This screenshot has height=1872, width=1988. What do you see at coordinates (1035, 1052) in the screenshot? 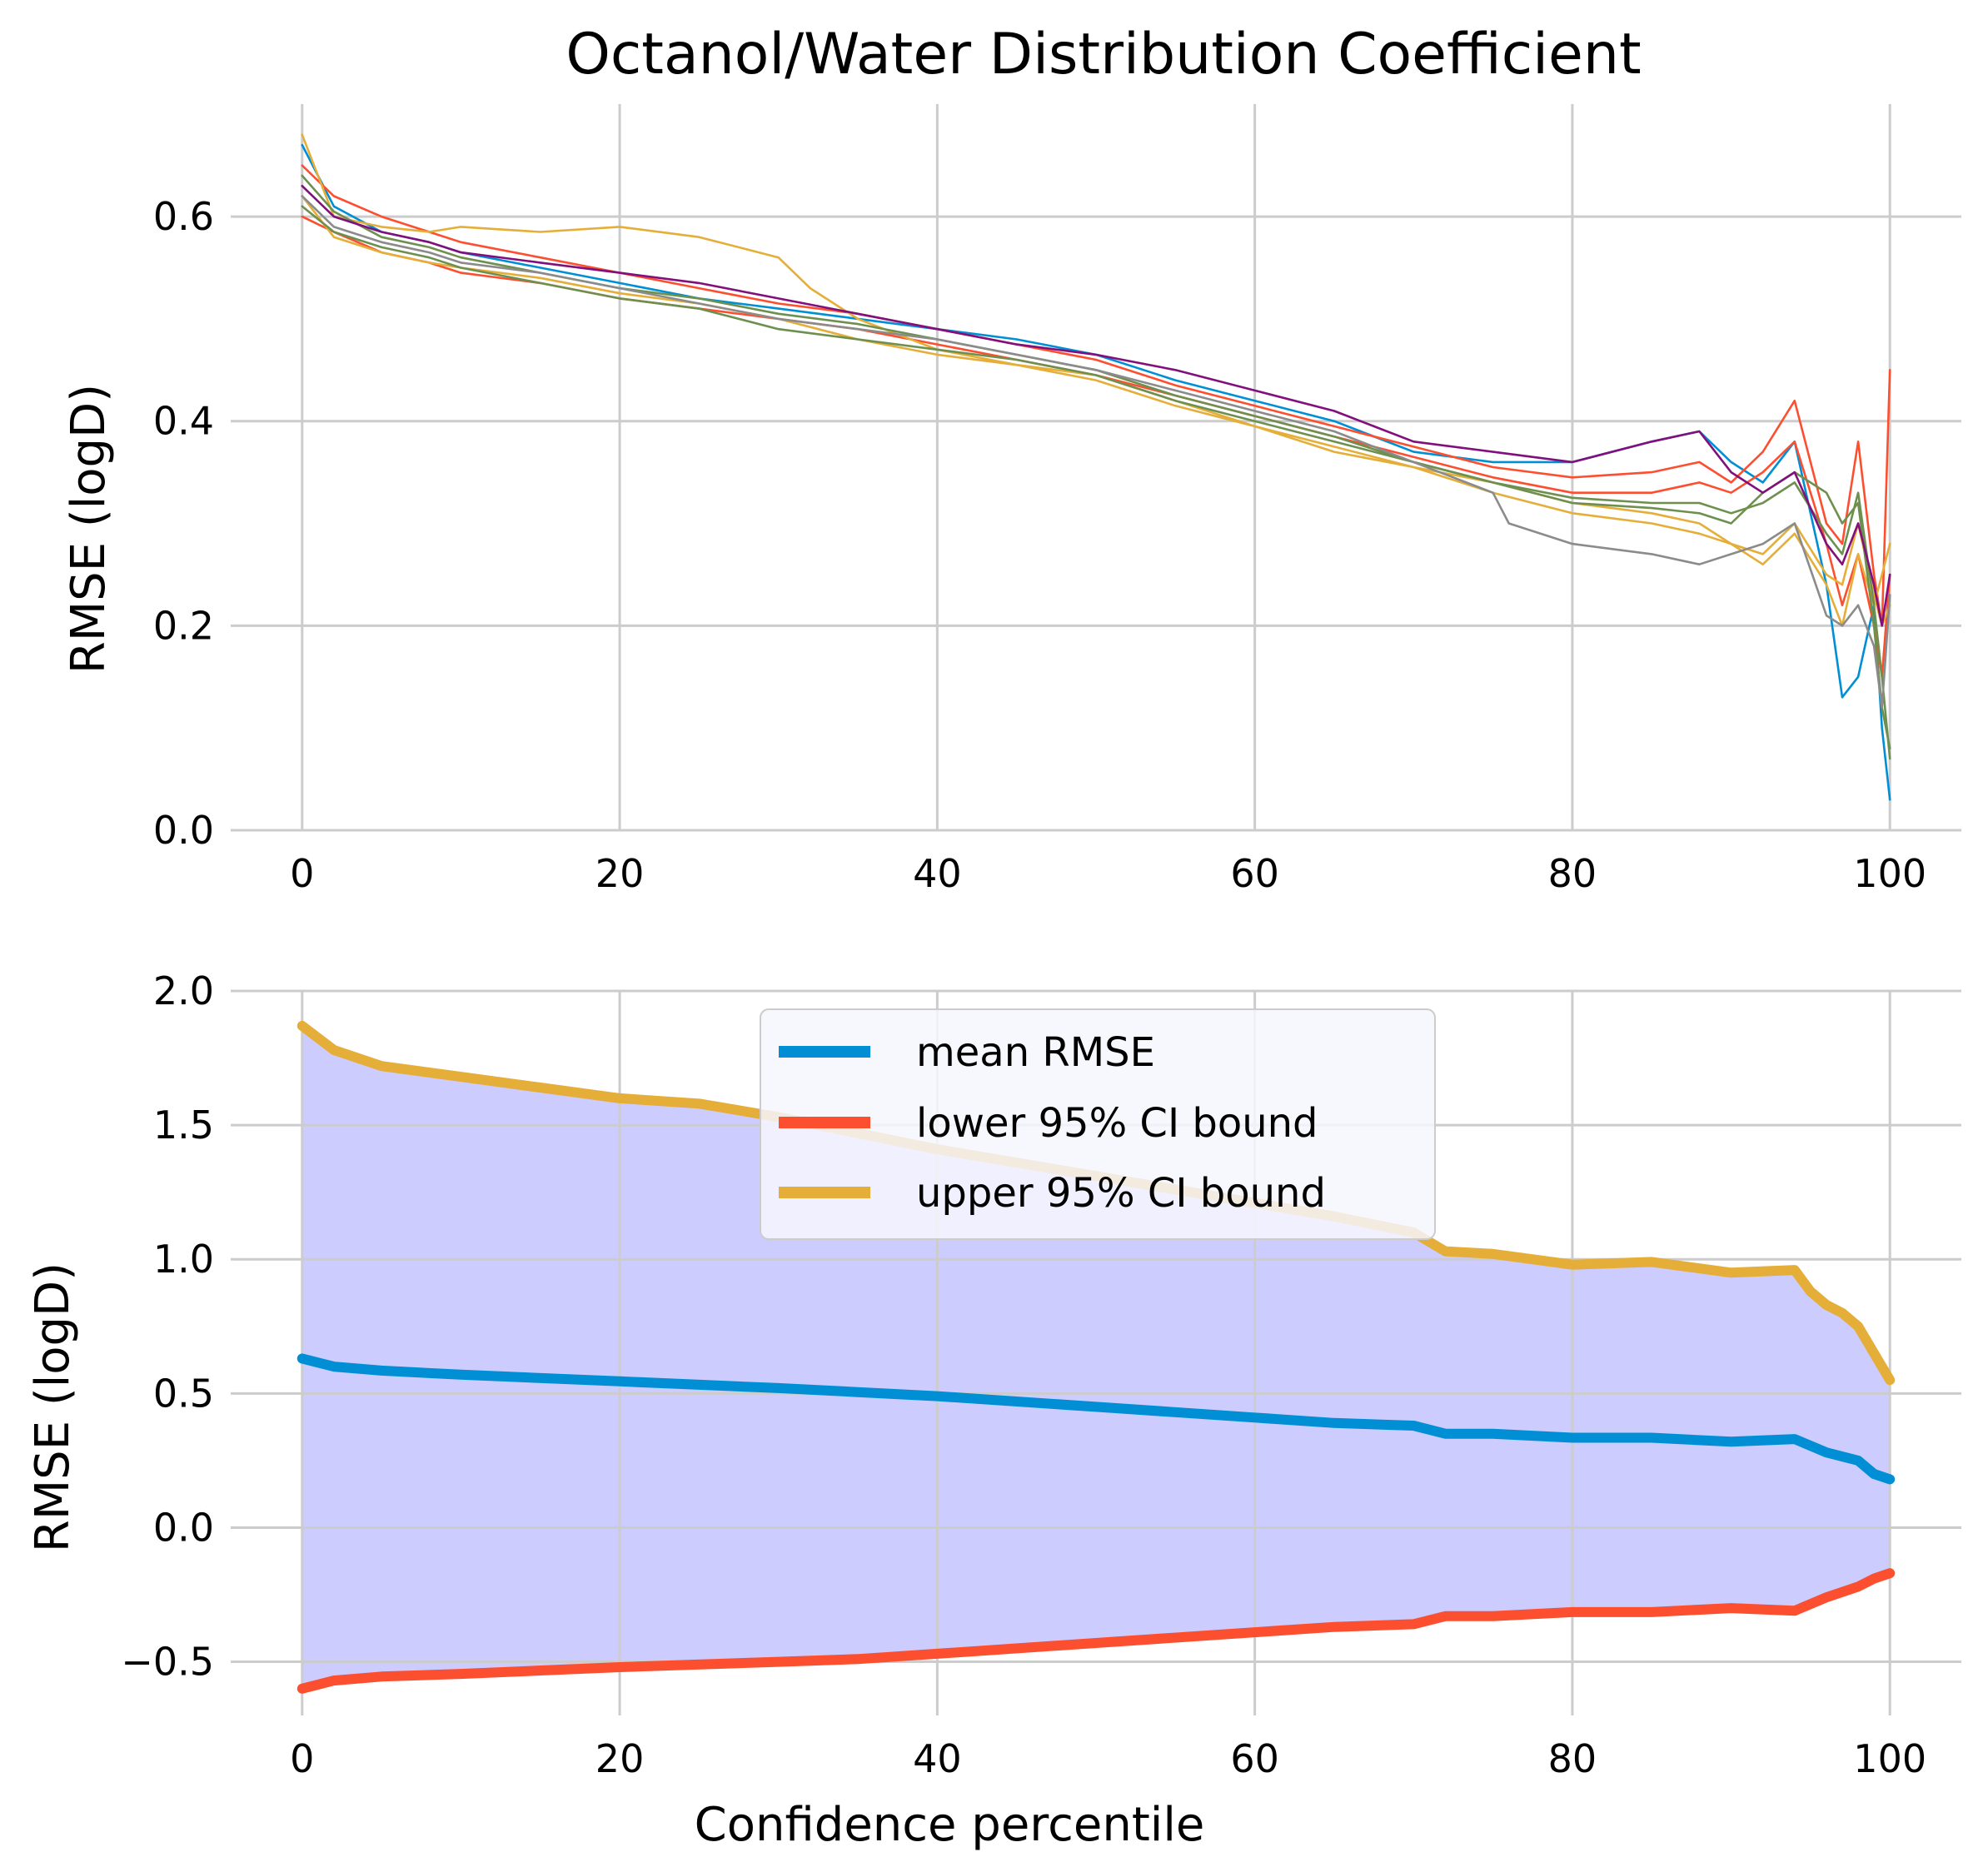
I see `legend-label-mean-rmse: mean RMSE` at bounding box center [1035, 1052].